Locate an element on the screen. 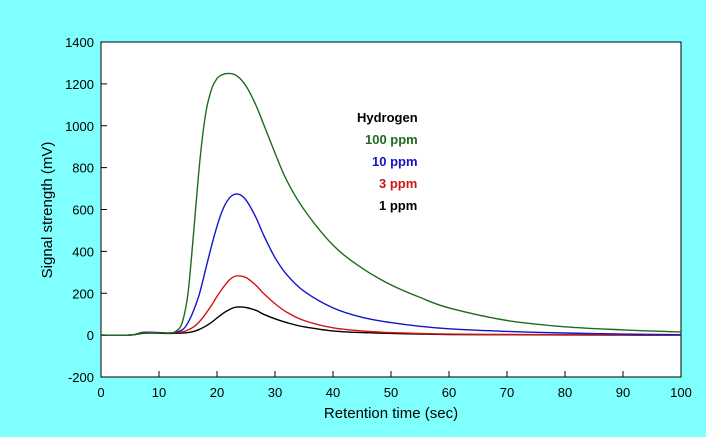 The image size is (706, 437). y-tick-label: 0 is located at coordinates (90, 335).